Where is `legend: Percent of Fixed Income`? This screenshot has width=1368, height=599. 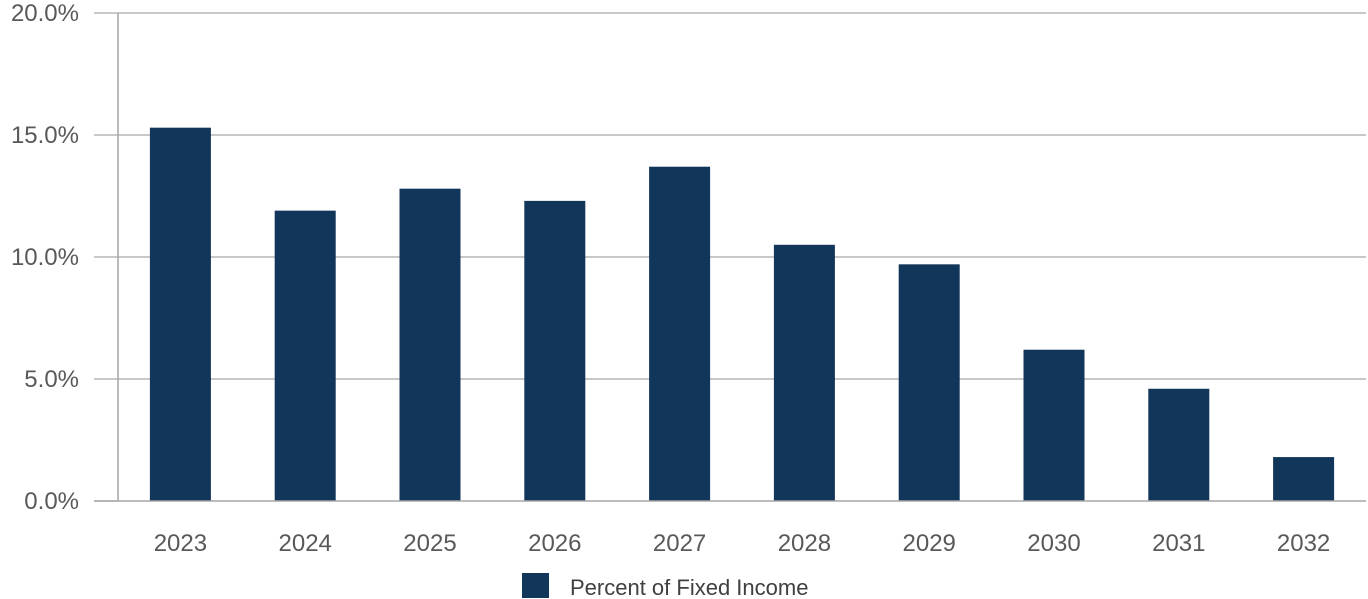 legend: Percent of Fixed Income is located at coordinates (665, 586).